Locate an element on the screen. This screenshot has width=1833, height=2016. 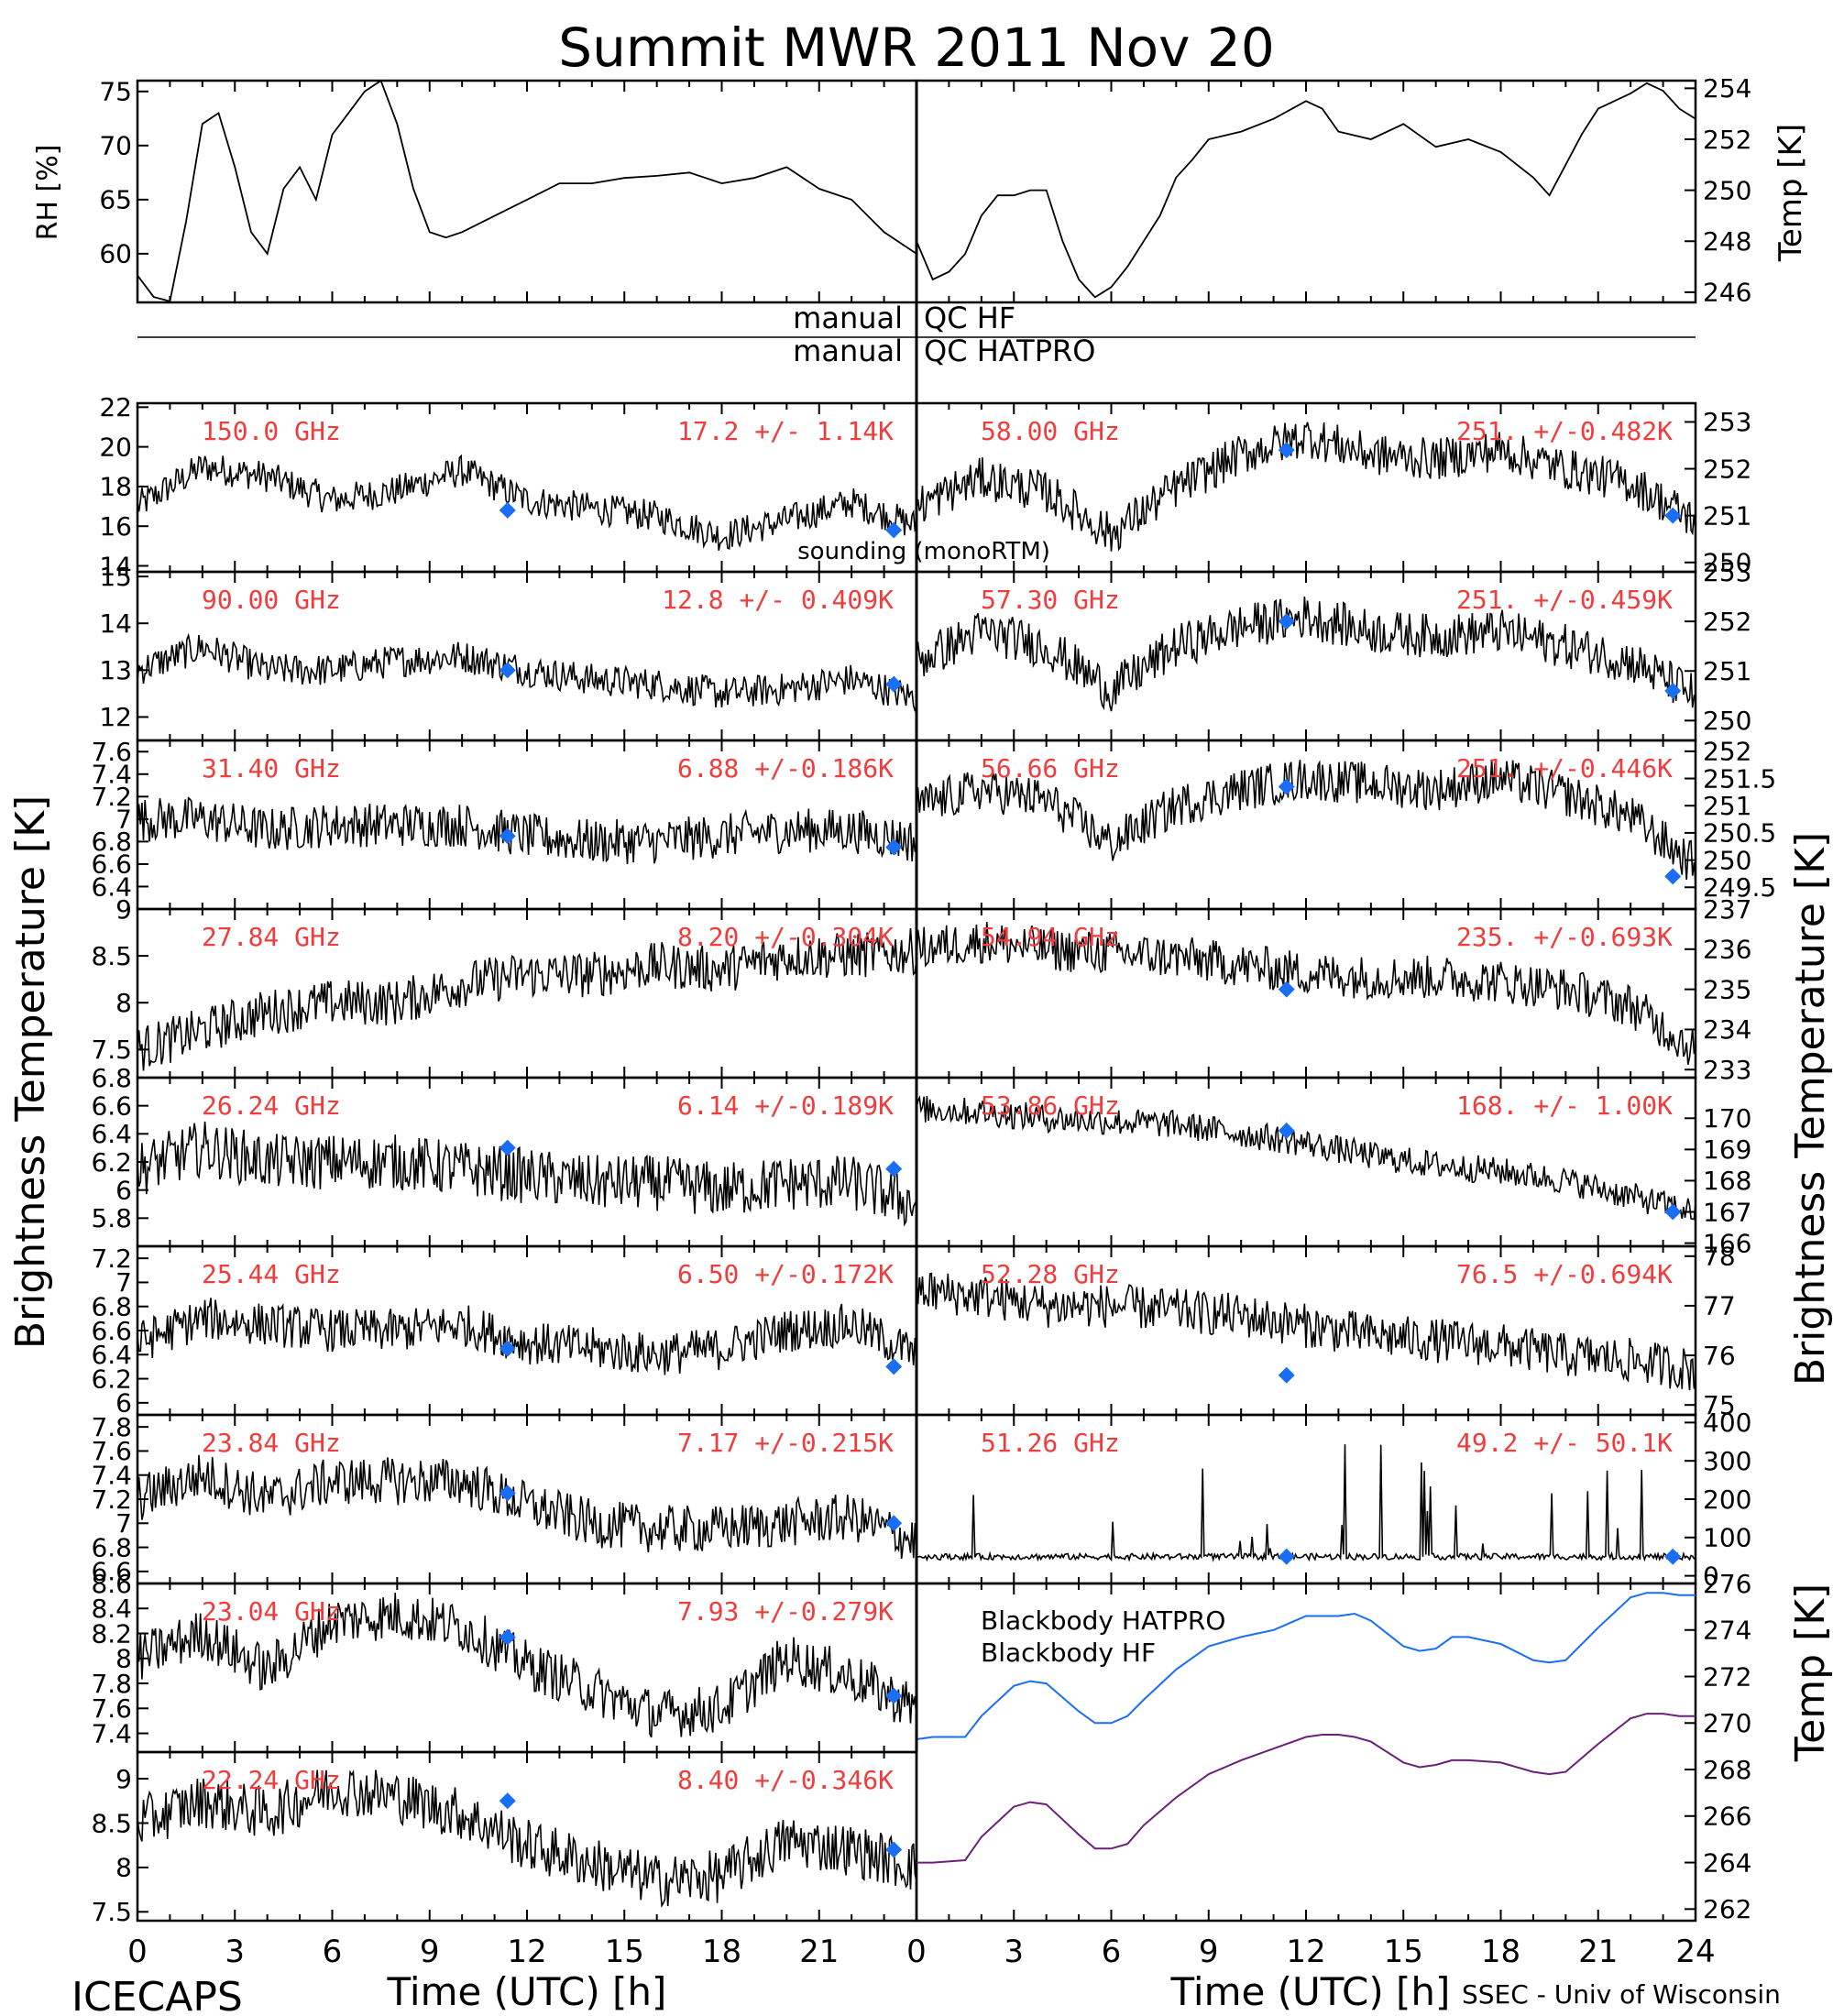
y-tick-label: 276 is located at coordinates (1727, 1584).